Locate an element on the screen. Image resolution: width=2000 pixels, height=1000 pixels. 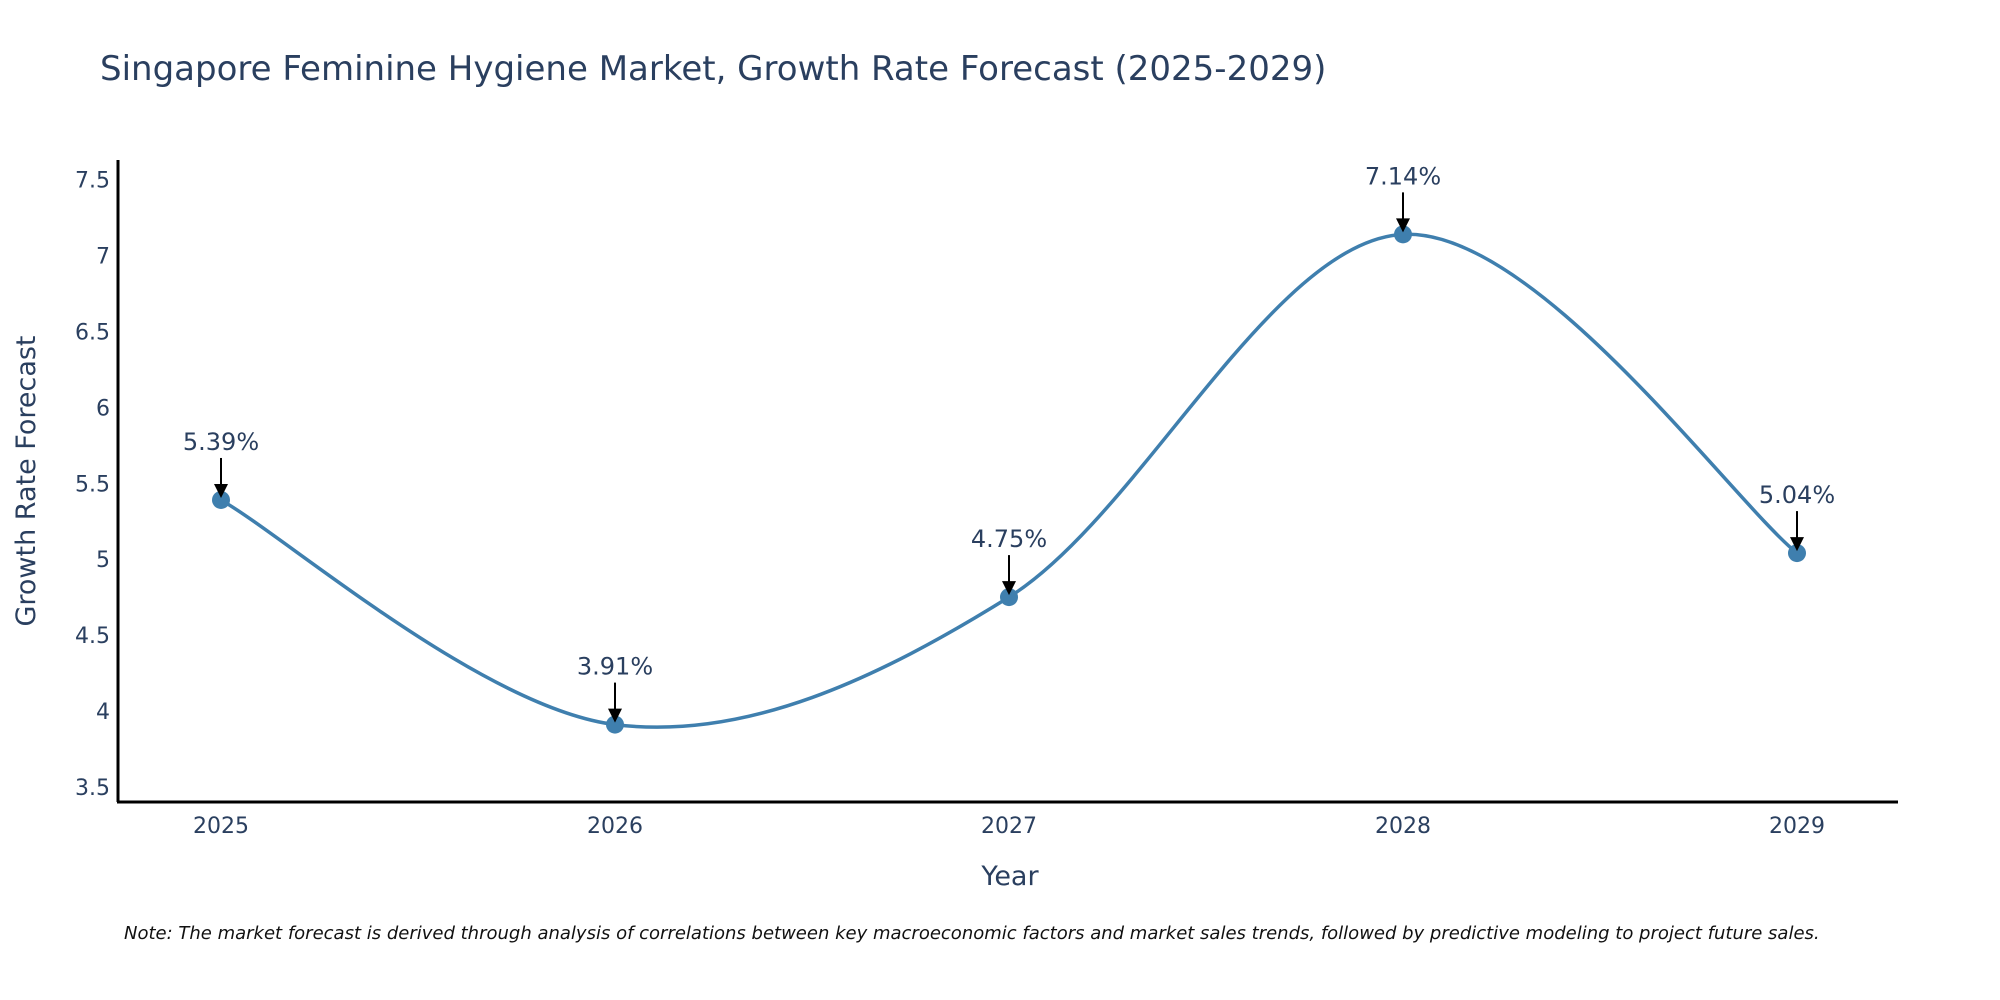
y-tick-label: 6.5 is located at coordinates (92, 333).